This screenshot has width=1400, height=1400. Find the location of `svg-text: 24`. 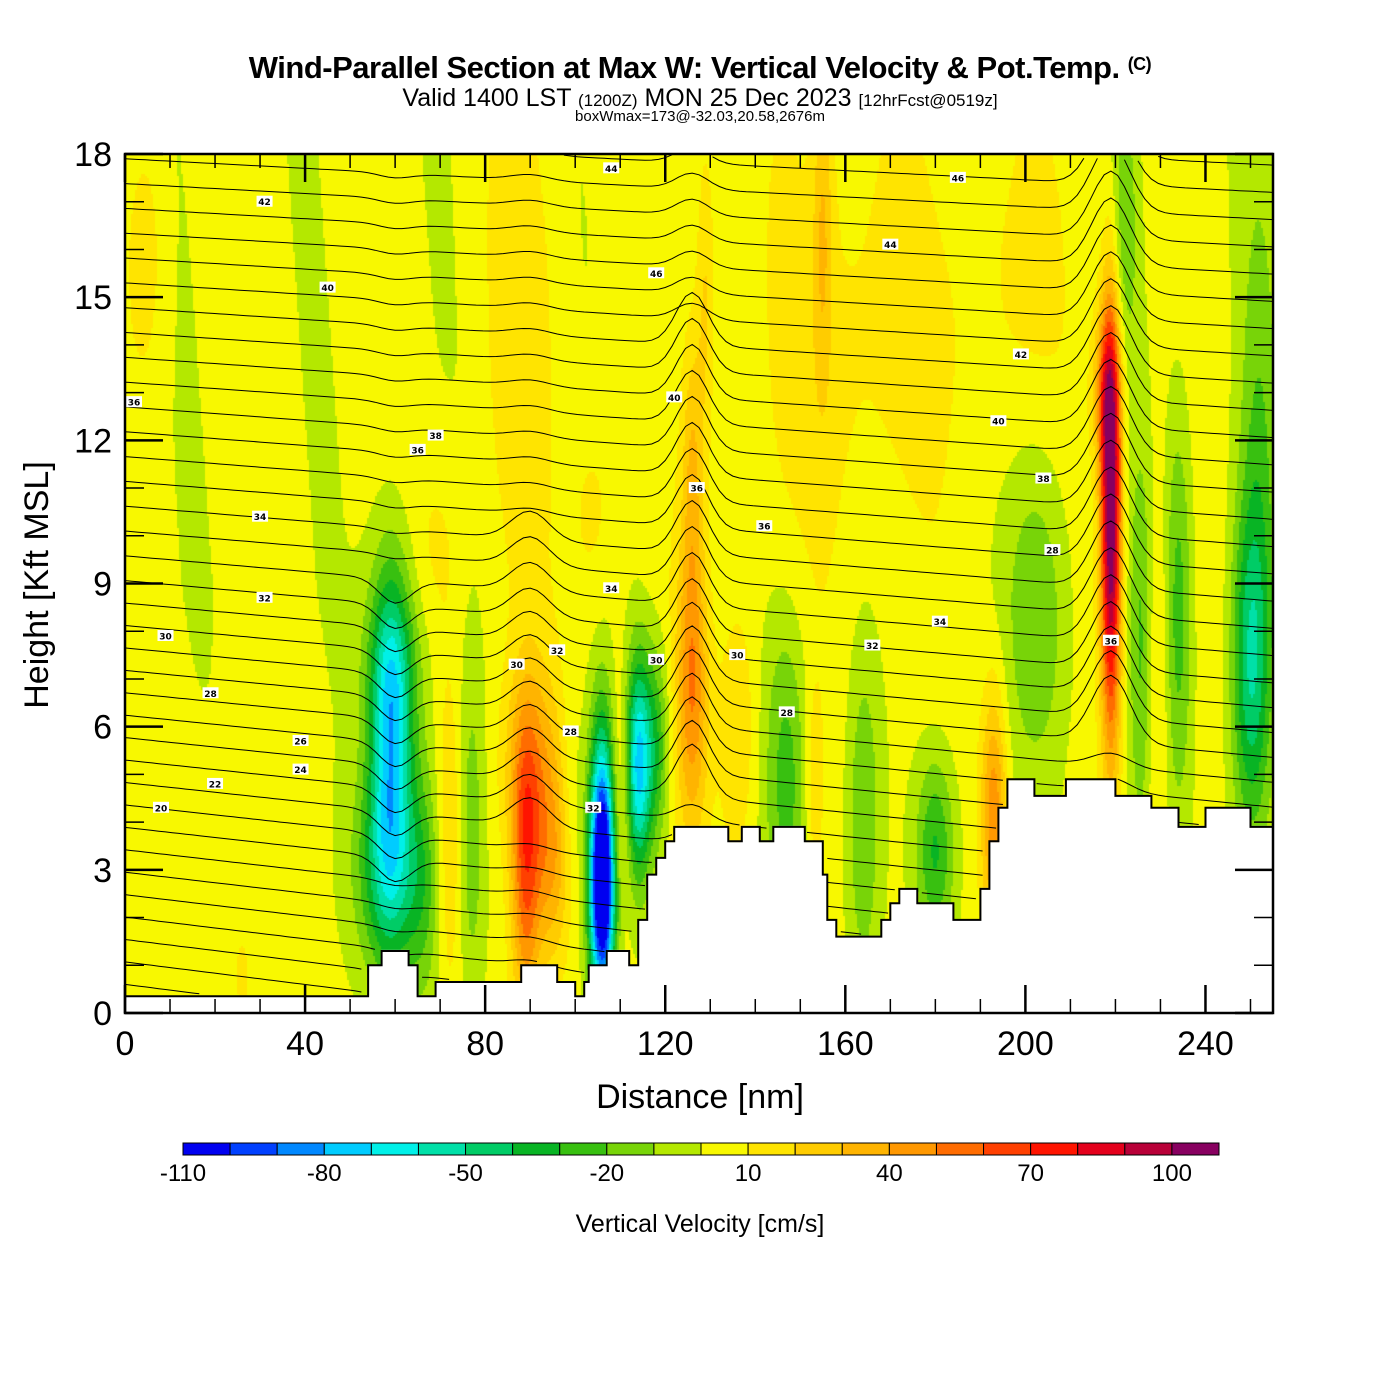

svg-text: 24 is located at coordinates (300, 771).